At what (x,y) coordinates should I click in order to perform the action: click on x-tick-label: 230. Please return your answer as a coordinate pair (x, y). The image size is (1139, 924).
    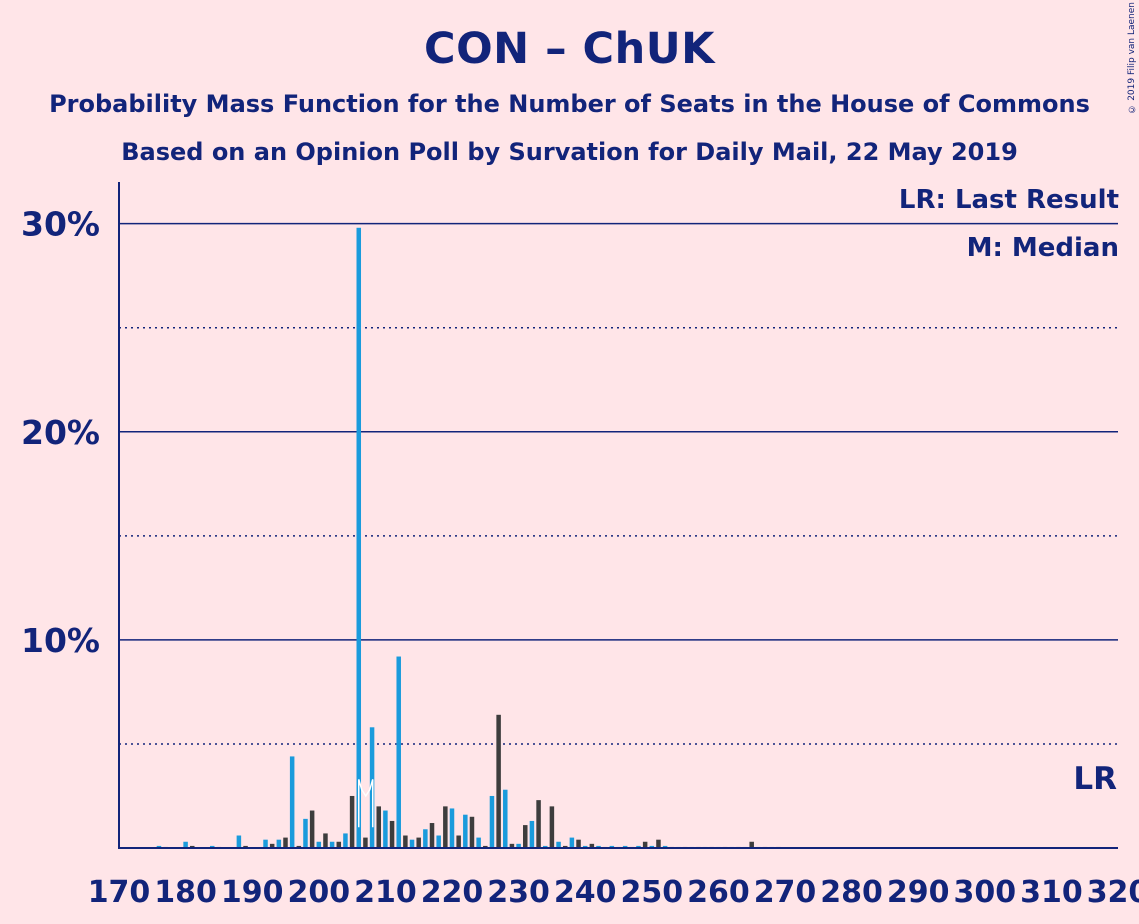
    Looking at the image, I should click on (518, 892).